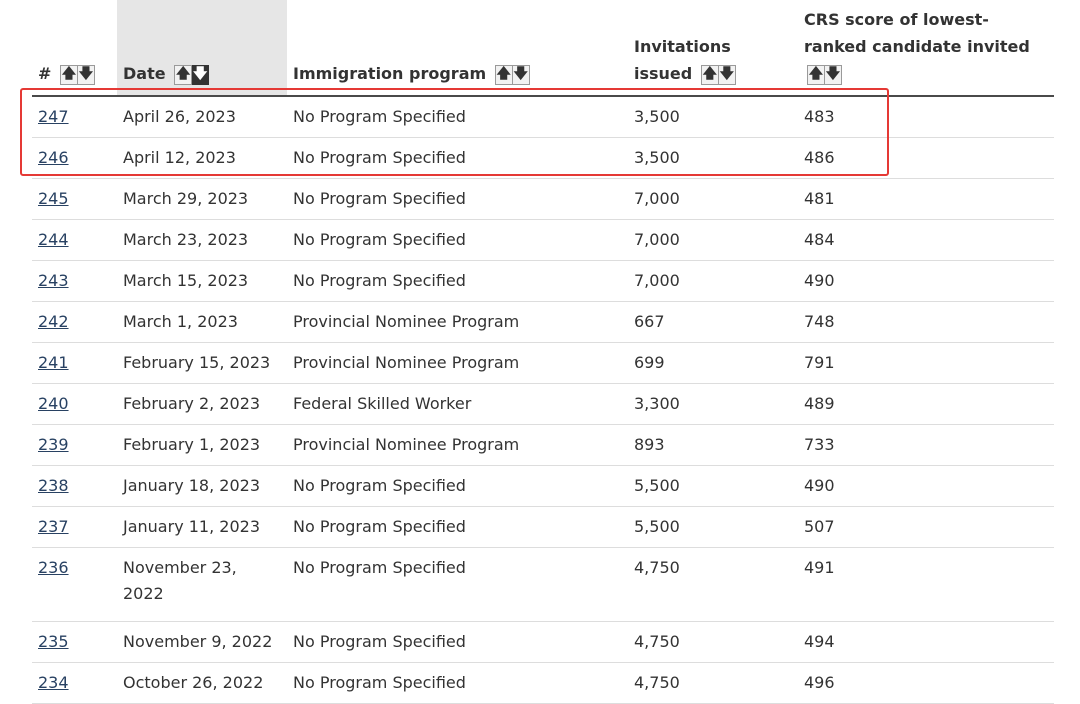 Image resolution: width=1080 pixels, height=704 pixels. Describe the element at coordinates (53, 485) in the screenshot. I see `round-number-link: 238` at that location.